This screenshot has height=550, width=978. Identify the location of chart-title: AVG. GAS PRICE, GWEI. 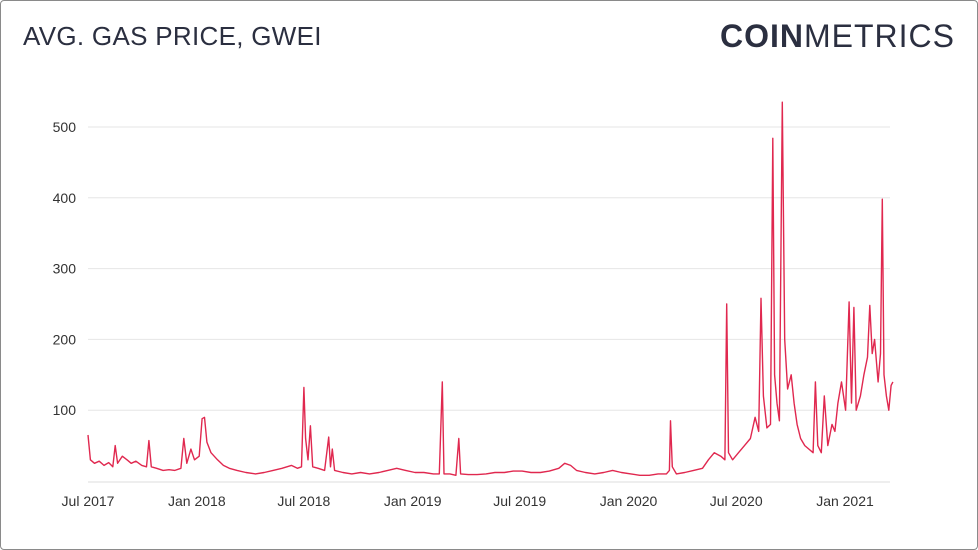
(172, 36).